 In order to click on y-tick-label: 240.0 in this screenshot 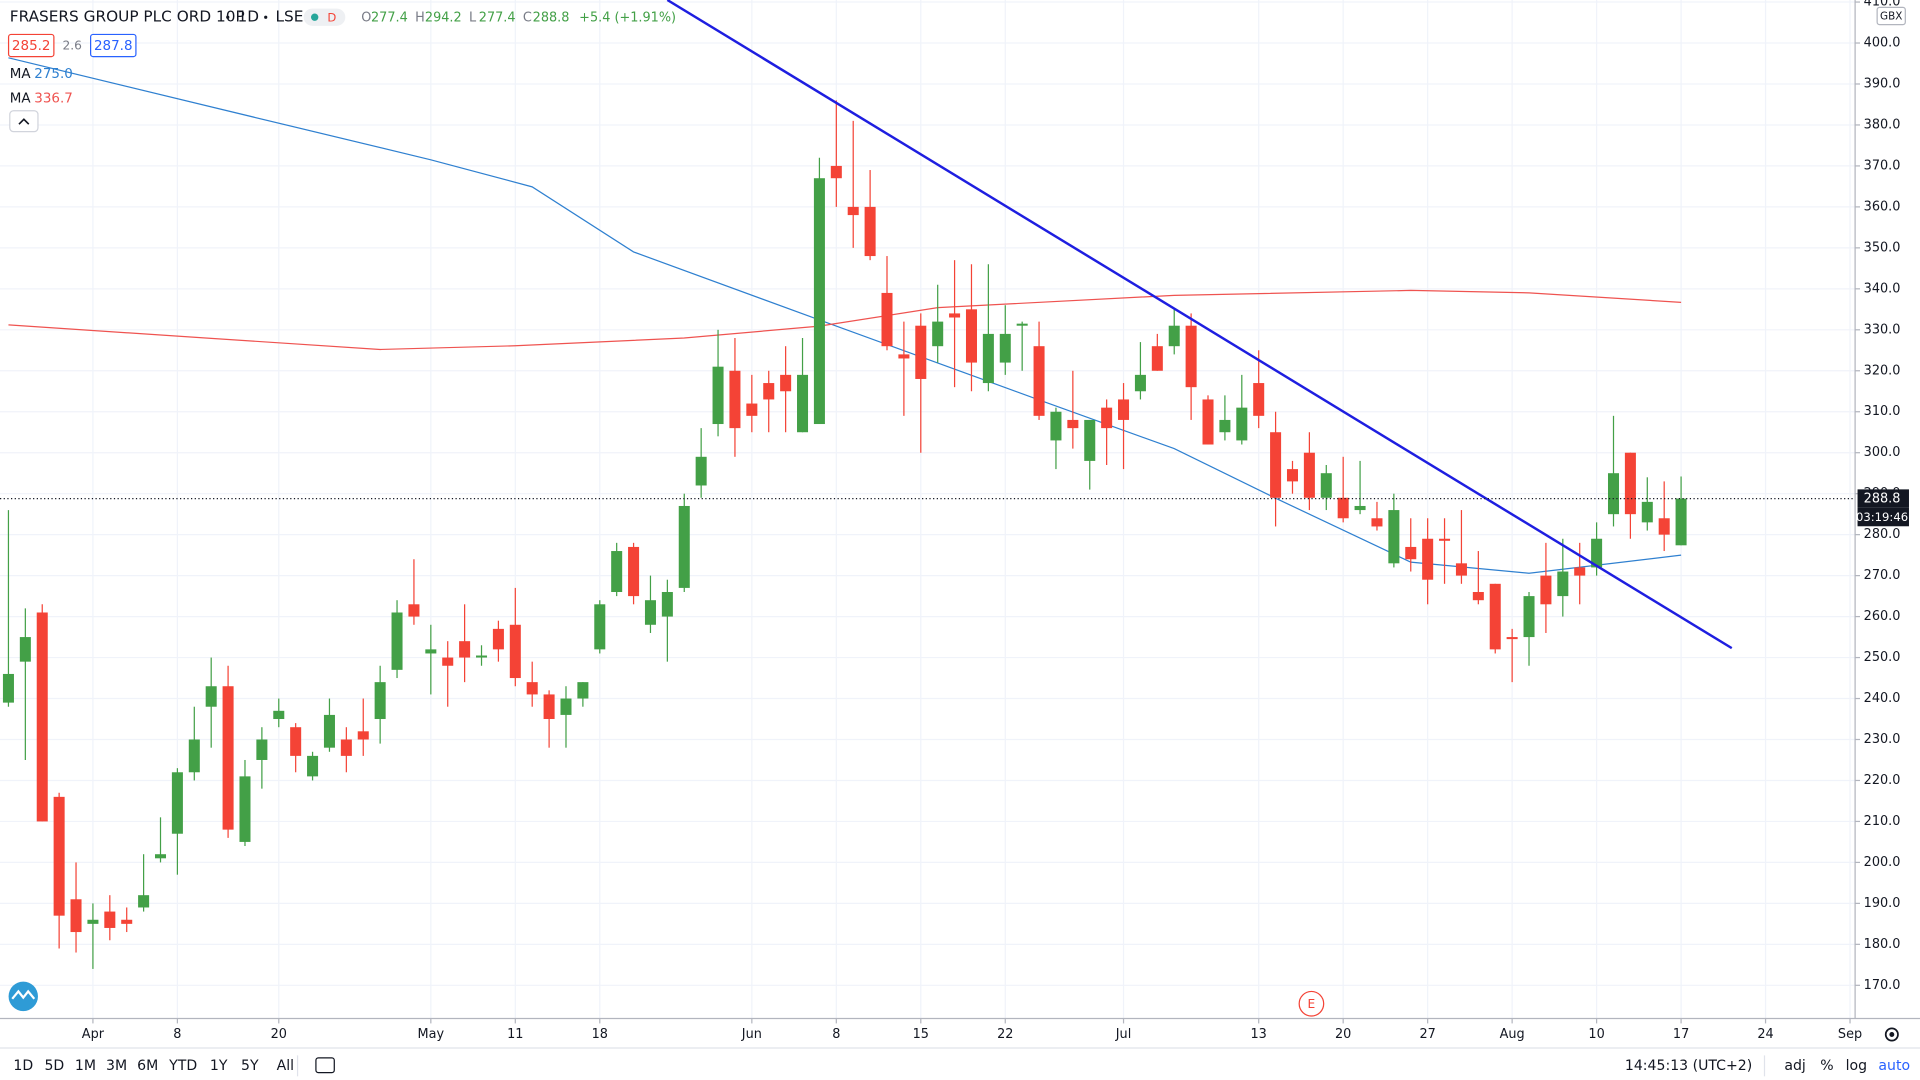, I will do `click(1882, 698)`.